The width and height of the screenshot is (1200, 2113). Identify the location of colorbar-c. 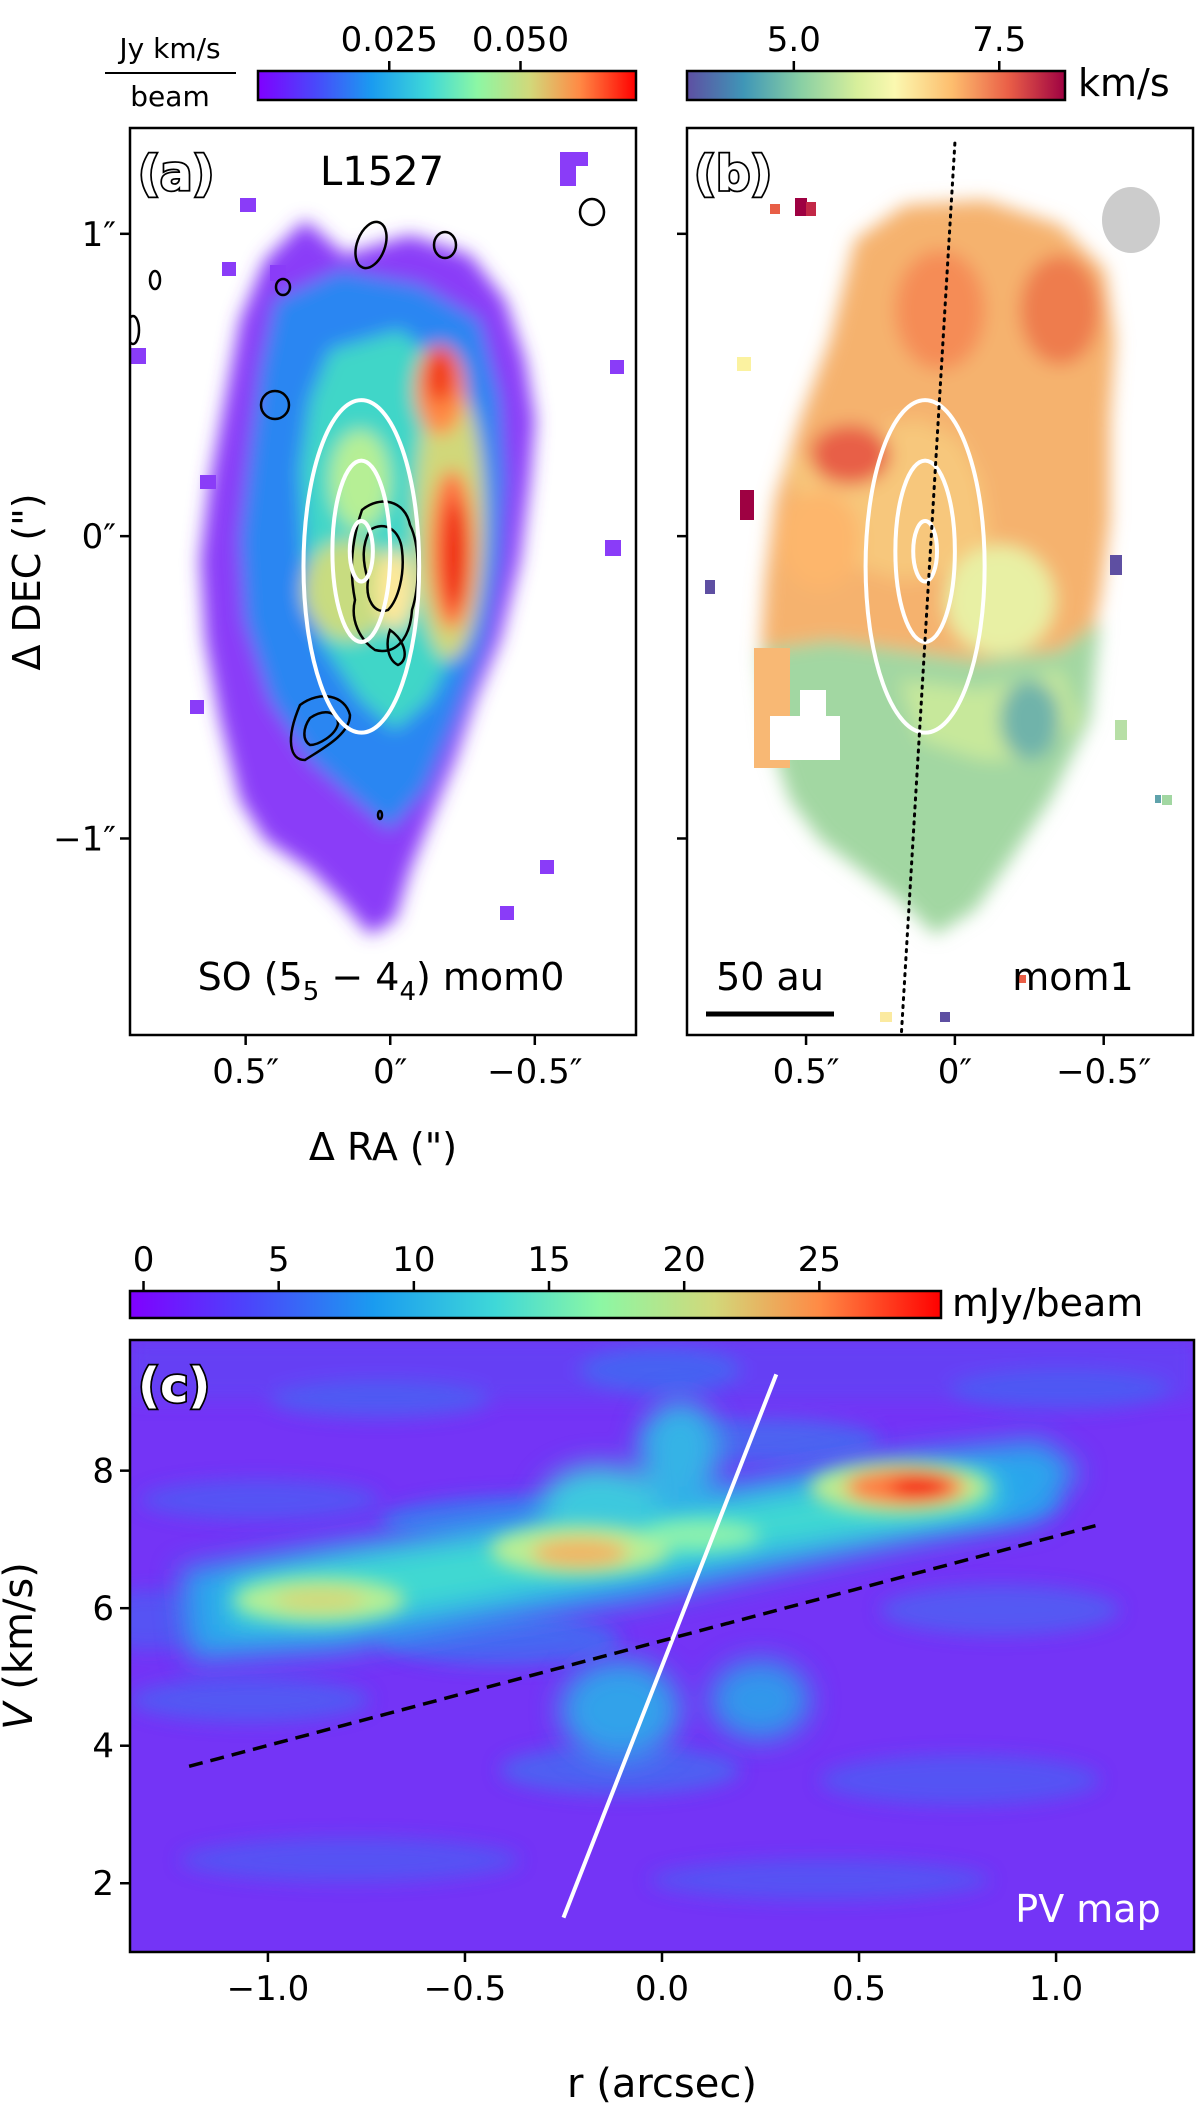
(535, 1304).